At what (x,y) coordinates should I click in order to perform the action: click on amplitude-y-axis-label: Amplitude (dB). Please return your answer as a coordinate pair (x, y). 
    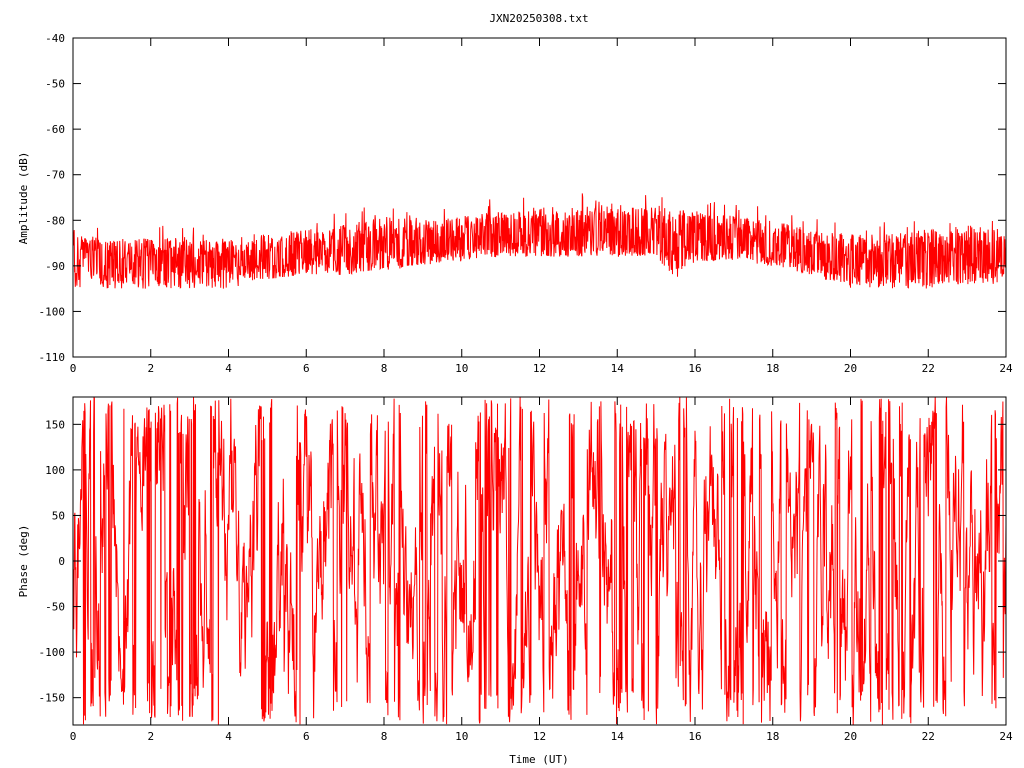
    Looking at the image, I should click on (23, 198).